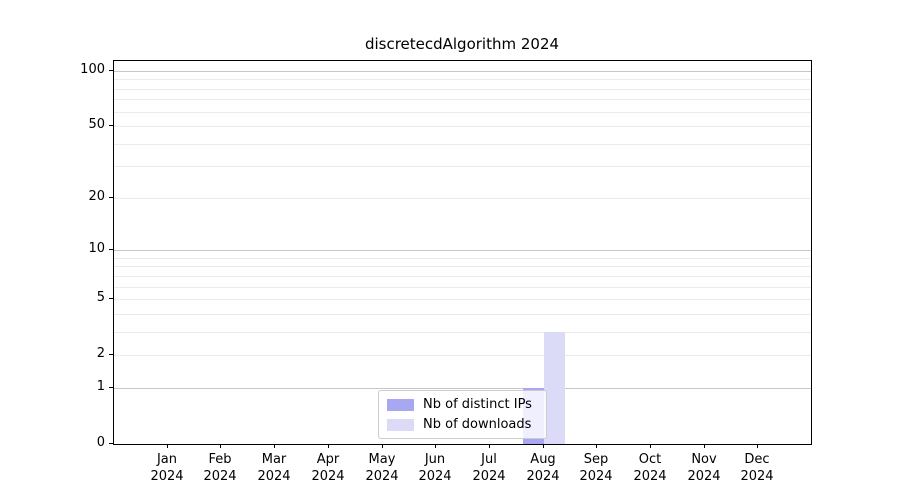 The width and height of the screenshot is (900, 500). I want to click on legend-label-downloads: Nb of downloads, so click(477, 424).